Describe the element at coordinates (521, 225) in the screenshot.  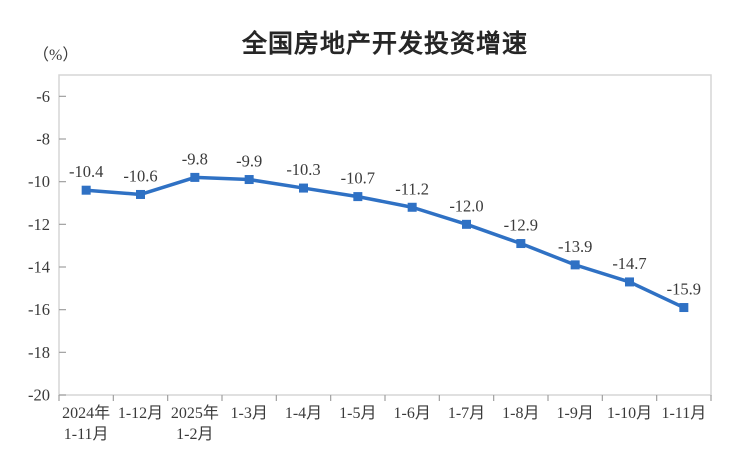
I see `data-point-label: -12.9` at that location.